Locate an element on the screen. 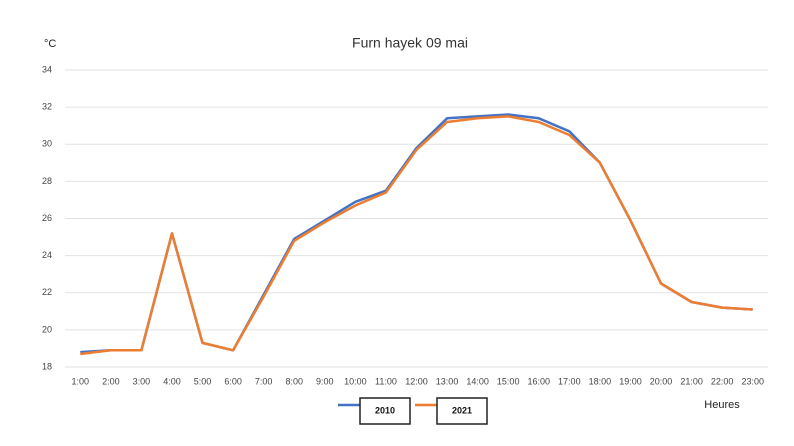  legend-label: 2010 is located at coordinates (385, 410).